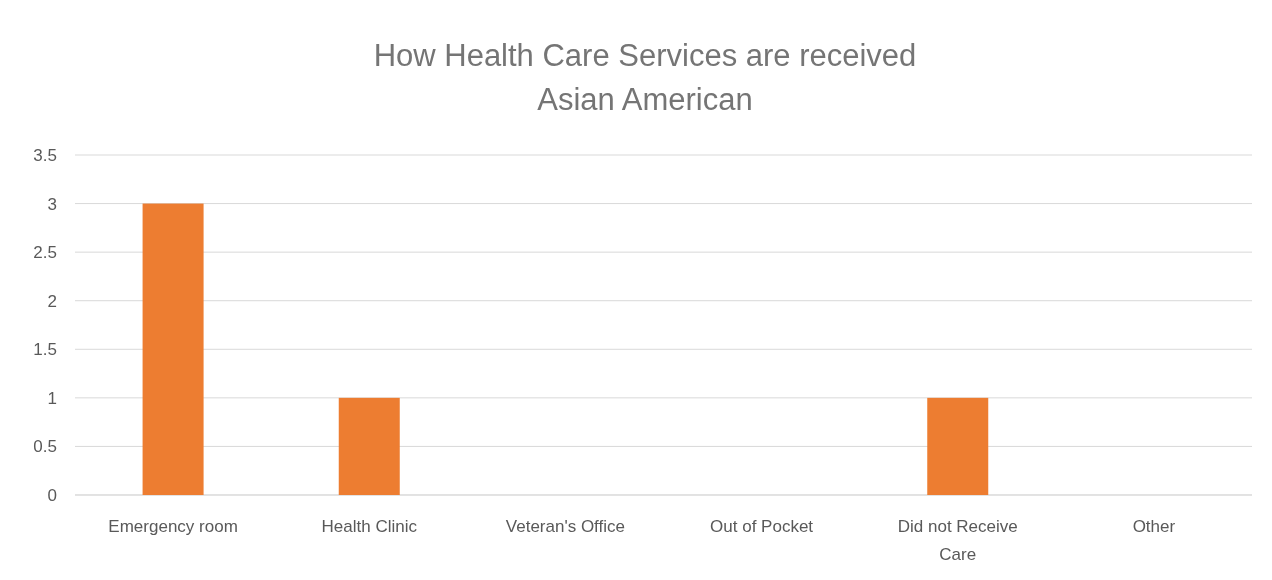 The width and height of the screenshot is (1272, 580). What do you see at coordinates (45, 447) in the screenshot?
I see `y-tick-label: 0.5` at bounding box center [45, 447].